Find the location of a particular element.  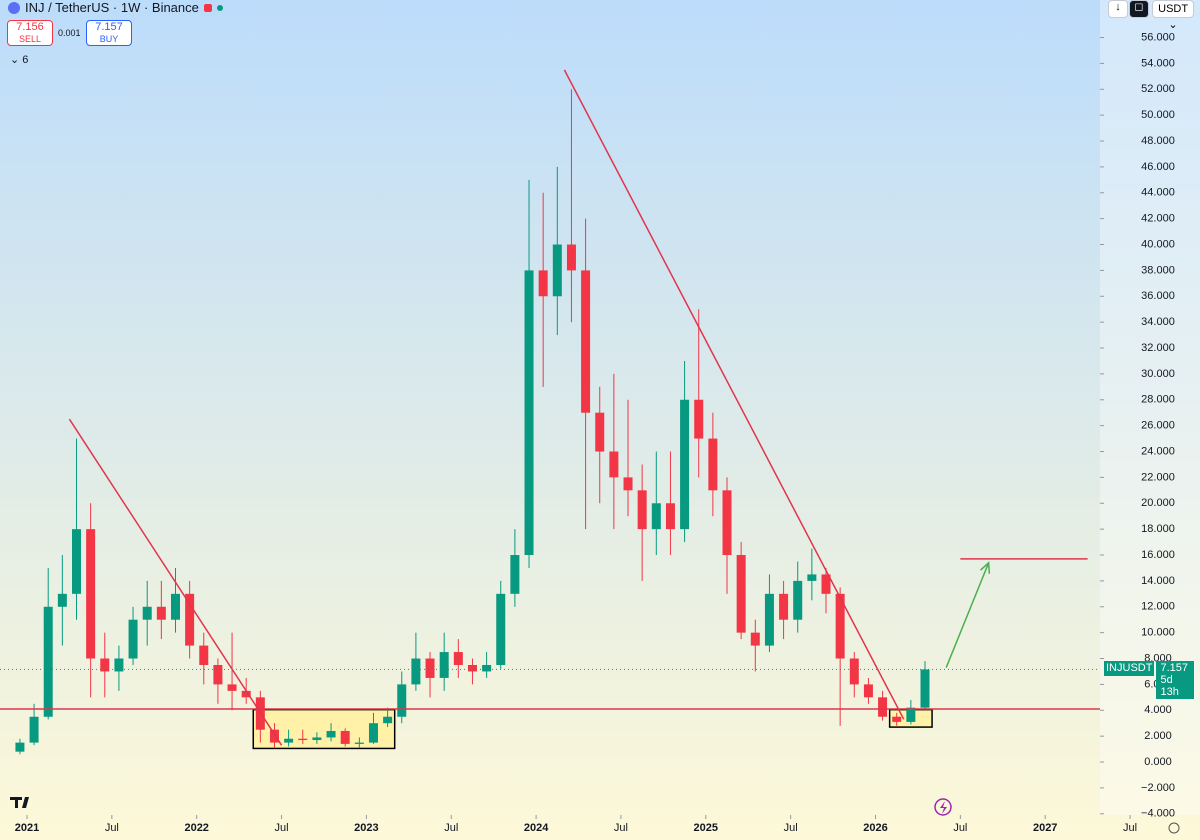

target-arrow is located at coordinates (968, 614).